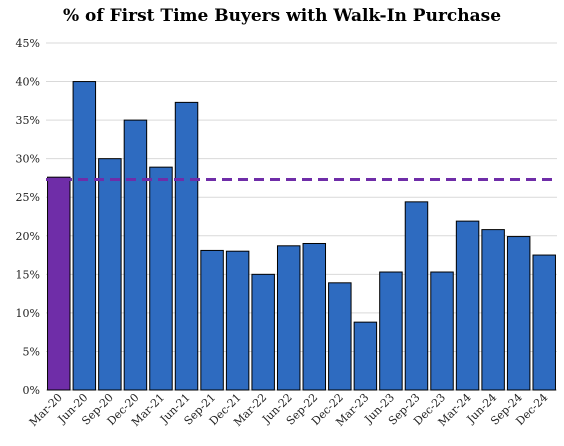 The image size is (564, 446). What do you see at coordinates (28, 82) in the screenshot?
I see `y-tick-label: 40%` at bounding box center [28, 82].